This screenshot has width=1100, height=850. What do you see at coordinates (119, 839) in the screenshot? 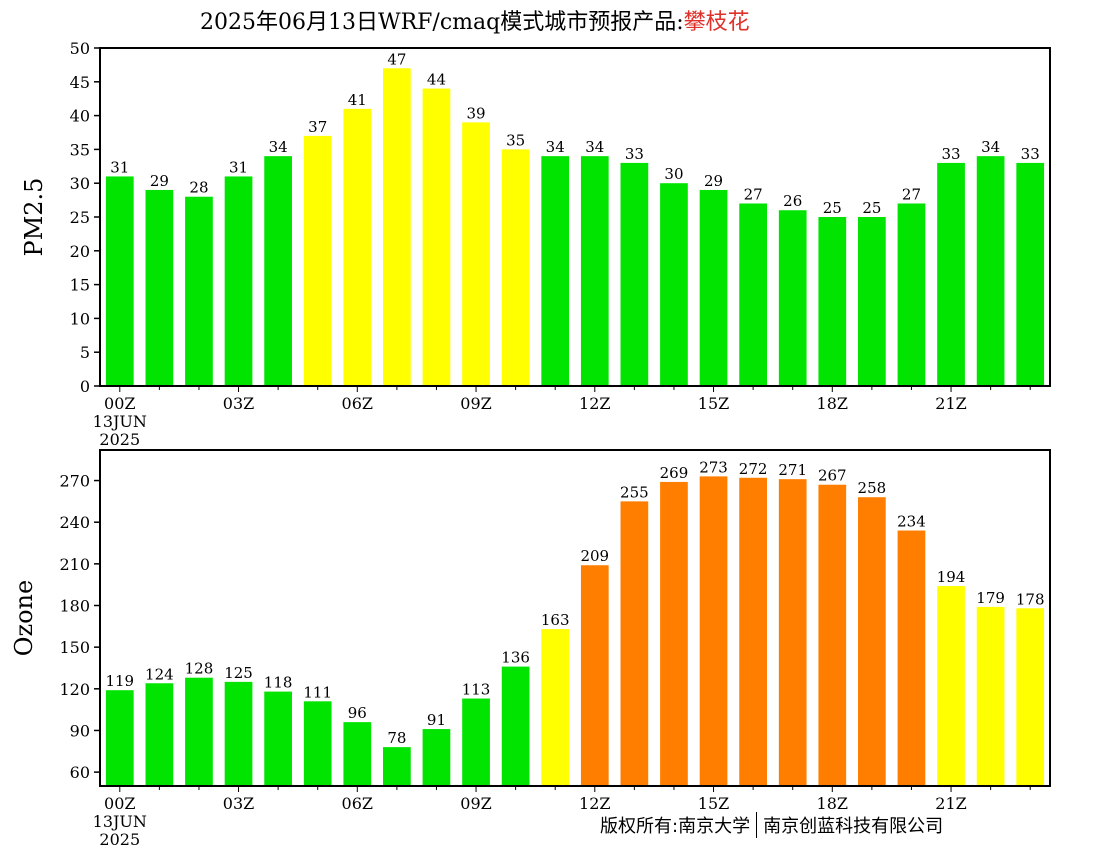
I see `ozone-x-tick-label: 2025` at bounding box center [119, 839].